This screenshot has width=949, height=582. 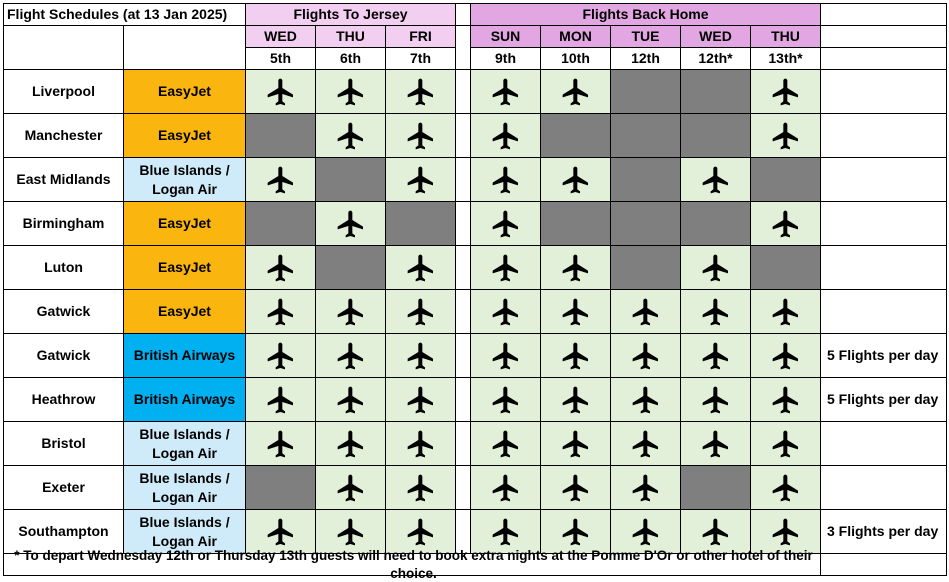 I want to click on date-header: 12th*, so click(x=715, y=58).